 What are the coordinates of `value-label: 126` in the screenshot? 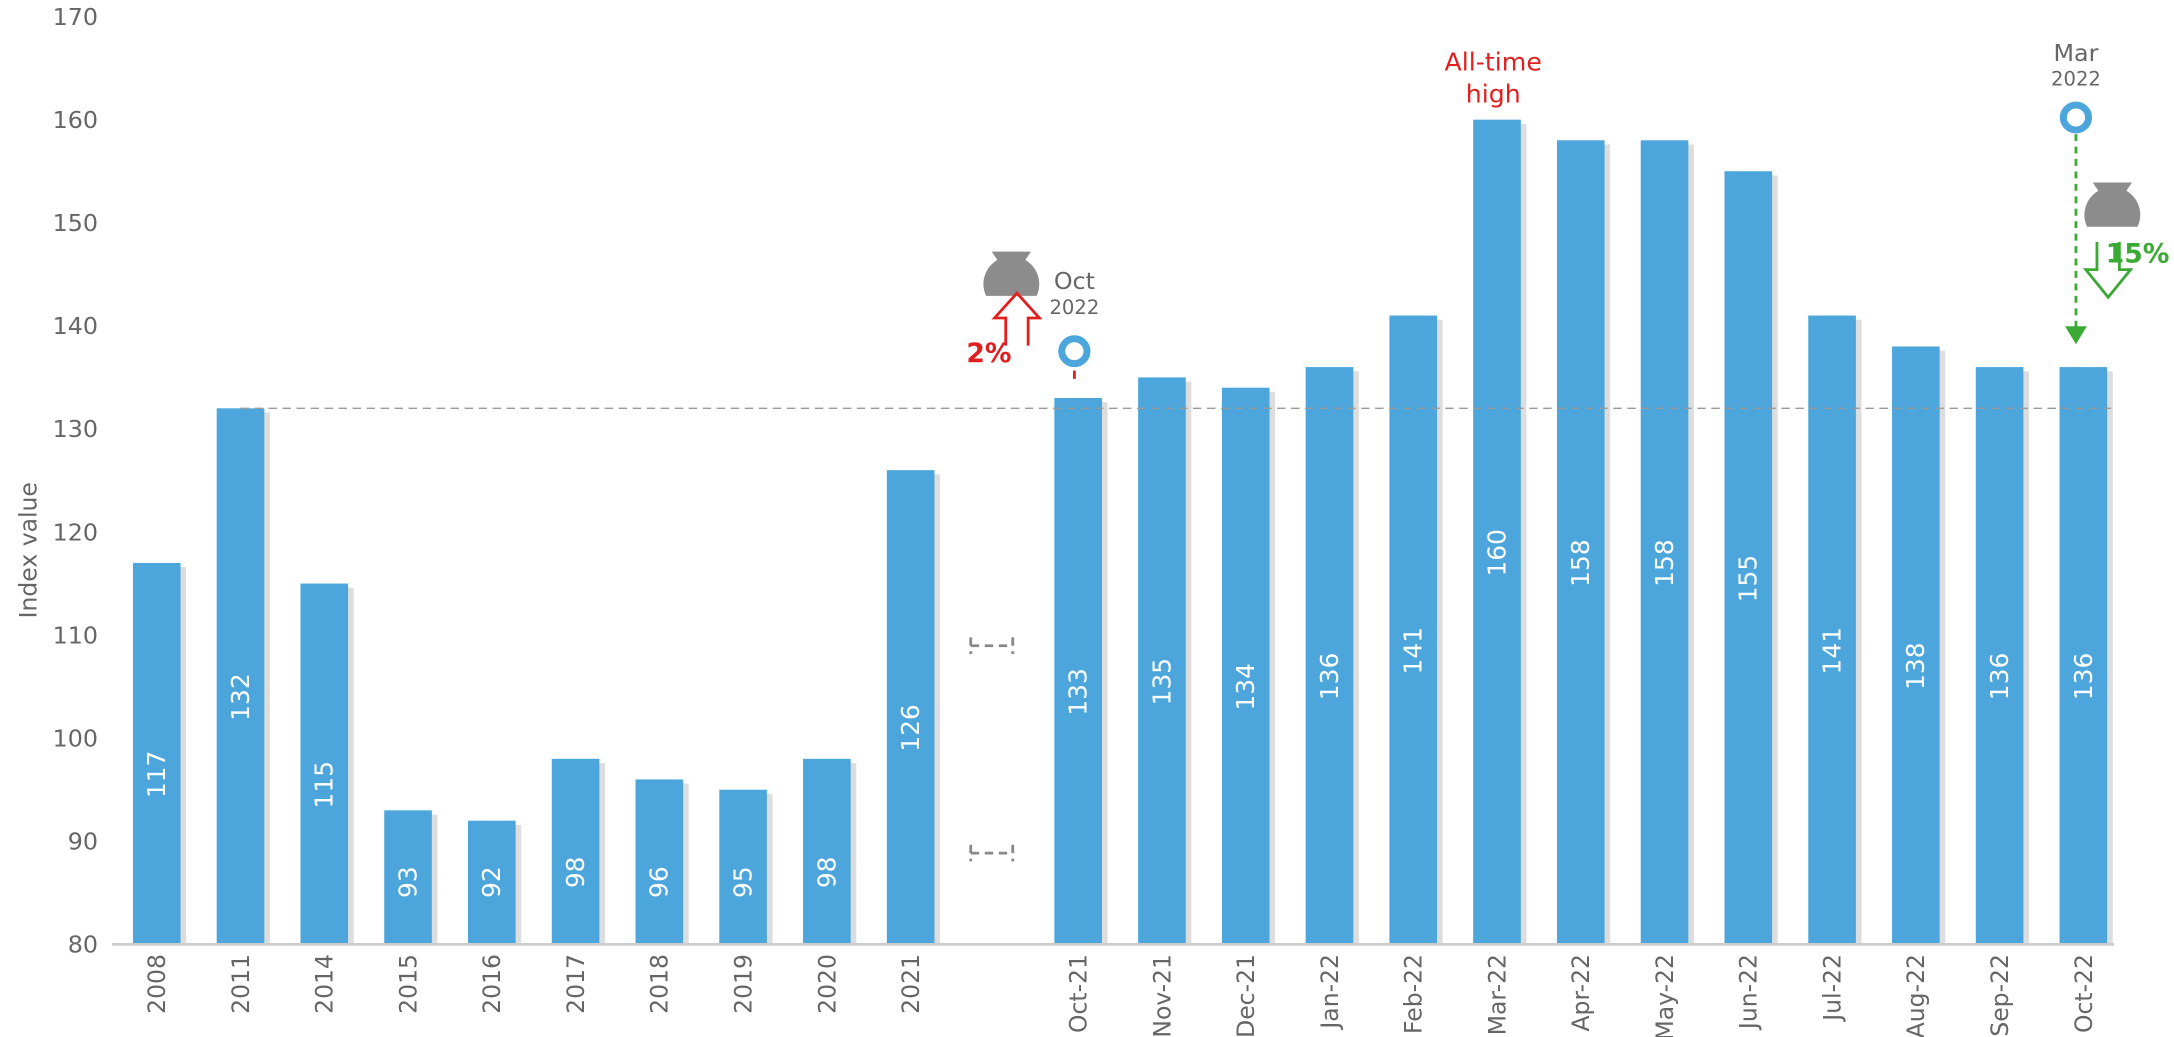 It's located at (910, 728).